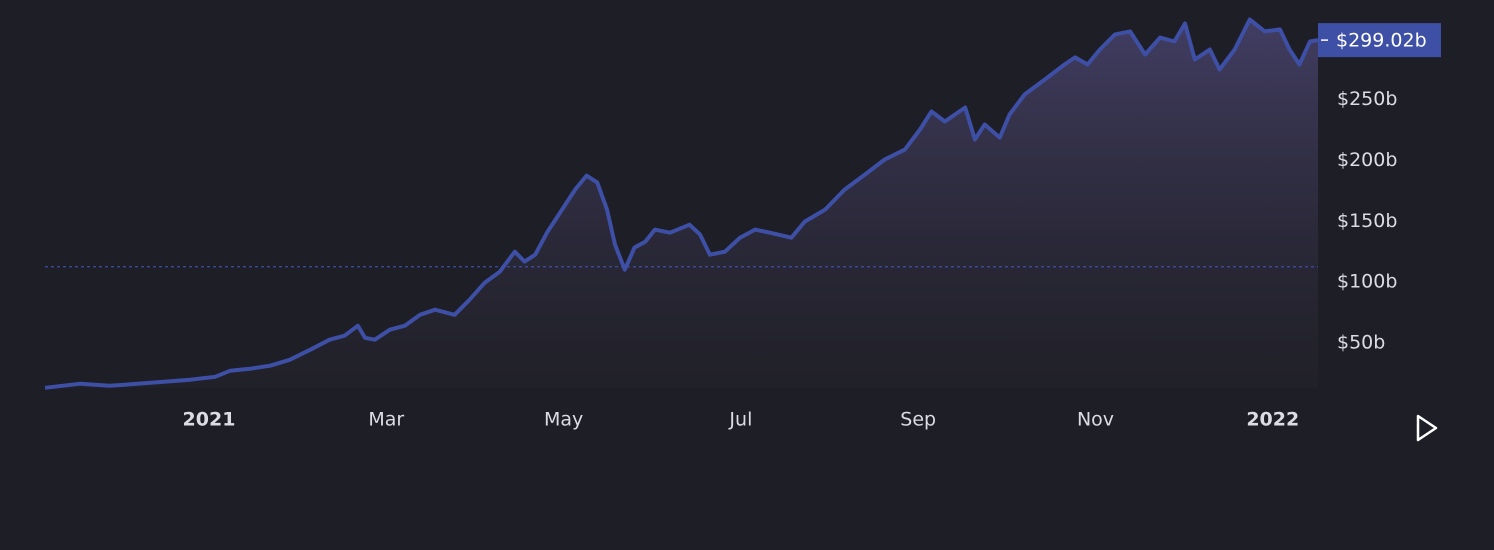  I want to click on x-tick-label: May, so click(563, 420).